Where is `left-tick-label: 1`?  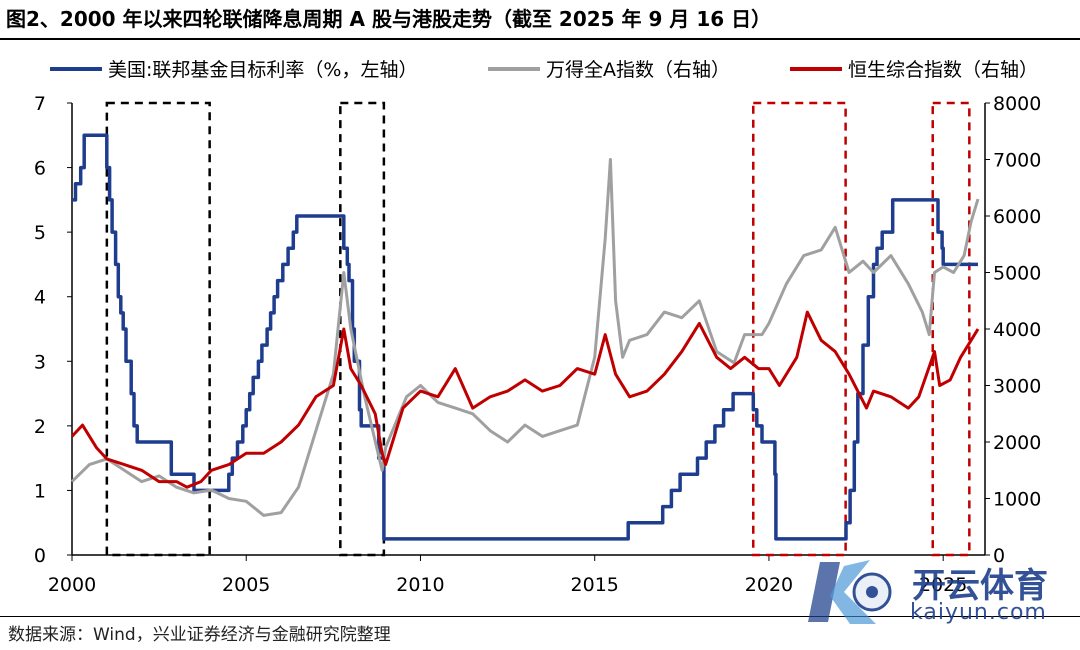
left-tick-label: 1 is located at coordinates (40, 491).